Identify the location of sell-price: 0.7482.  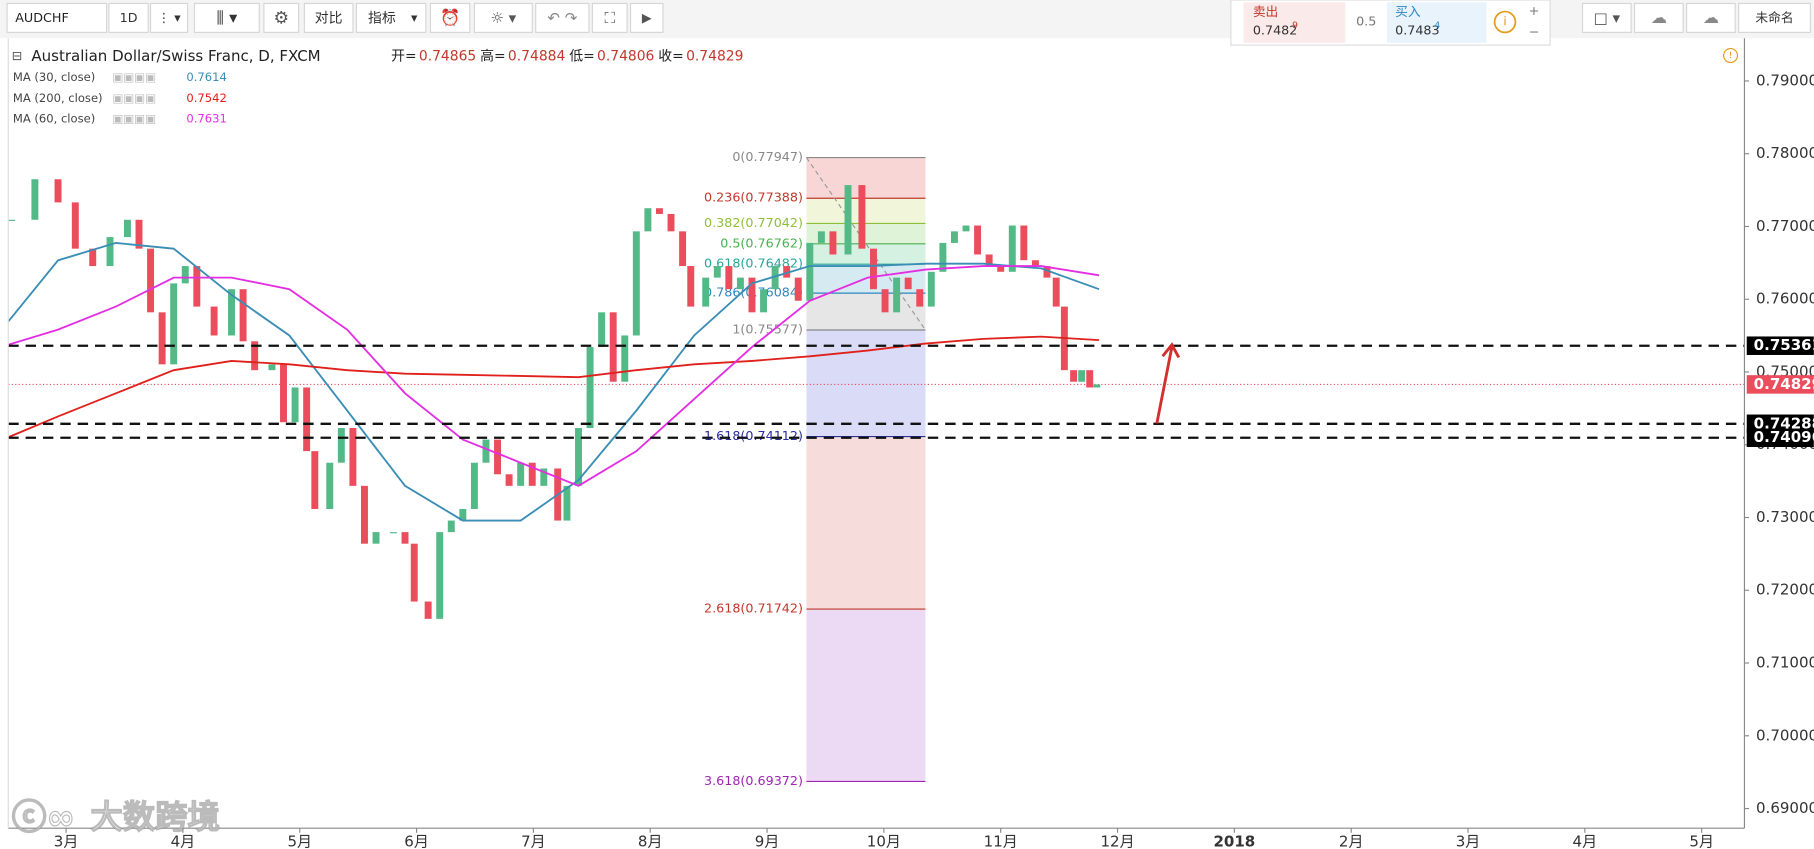
(1275, 30).